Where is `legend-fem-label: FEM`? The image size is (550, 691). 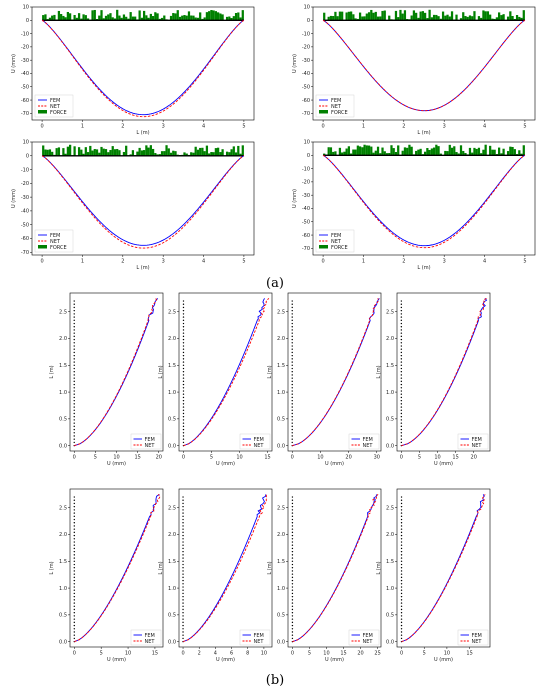
legend-fem-label: FEM is located at coordinates (477, 440).